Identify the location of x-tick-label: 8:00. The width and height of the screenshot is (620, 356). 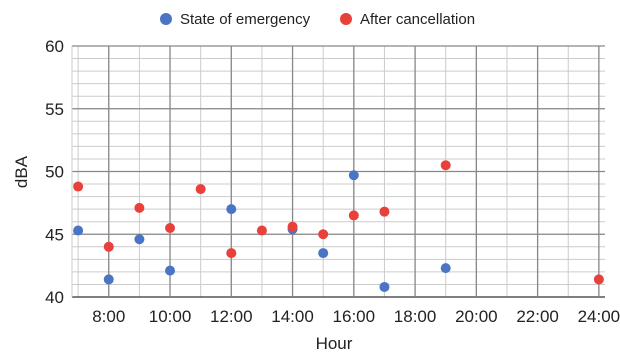
(108, 316).